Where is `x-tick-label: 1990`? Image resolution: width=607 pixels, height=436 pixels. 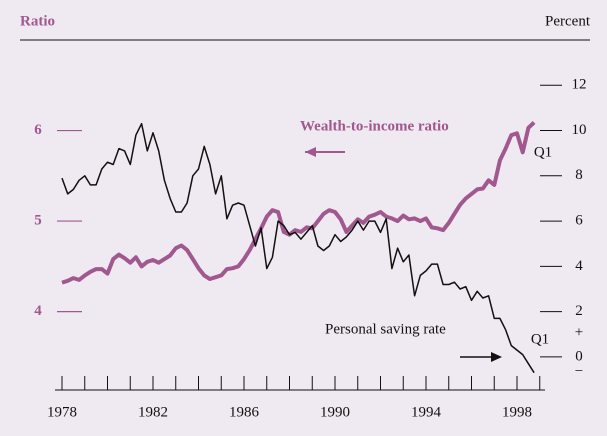 x-tick-label: 1990 is located at coordinates (335, 412).